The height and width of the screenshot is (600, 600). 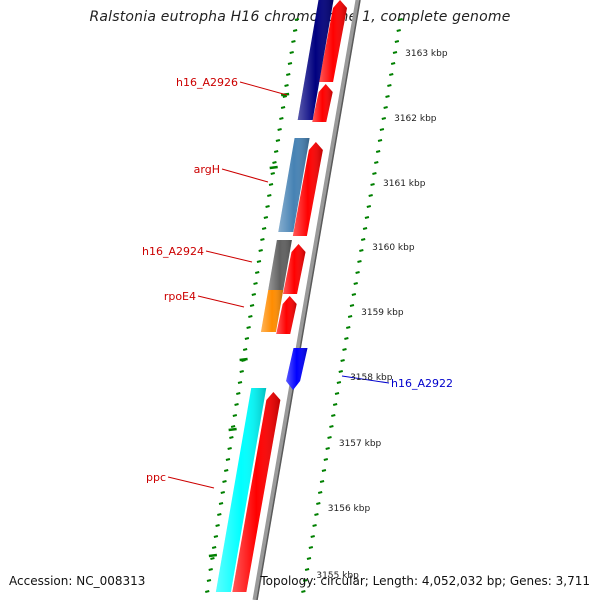 What do you see at coordinates (337, 576) in the screenshot?
I see `scale-tick-label: 3155 kbp` at bounding box center [337, 576].